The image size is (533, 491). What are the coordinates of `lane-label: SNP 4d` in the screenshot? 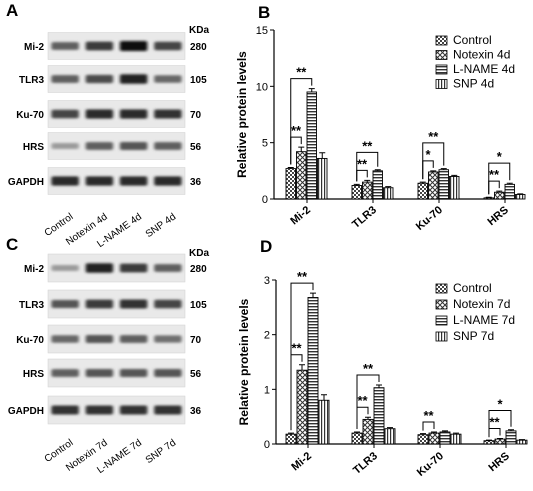 It's located at (161, 225).